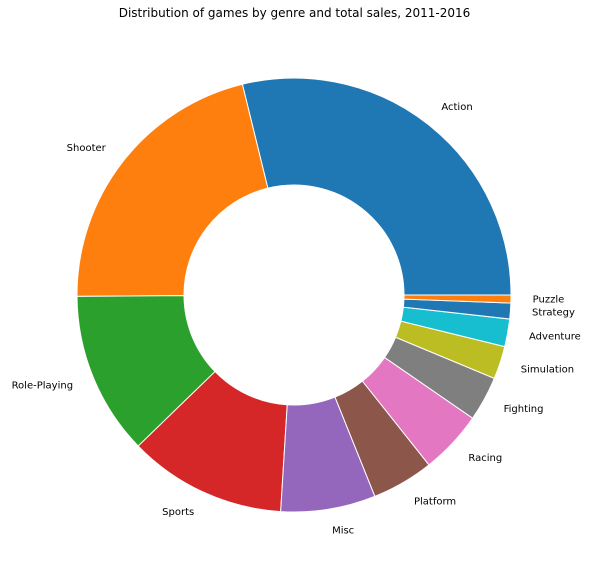 This screenshot has height=574, width=589. I want to click on label-simulation: Simulation, so click(547, 369).